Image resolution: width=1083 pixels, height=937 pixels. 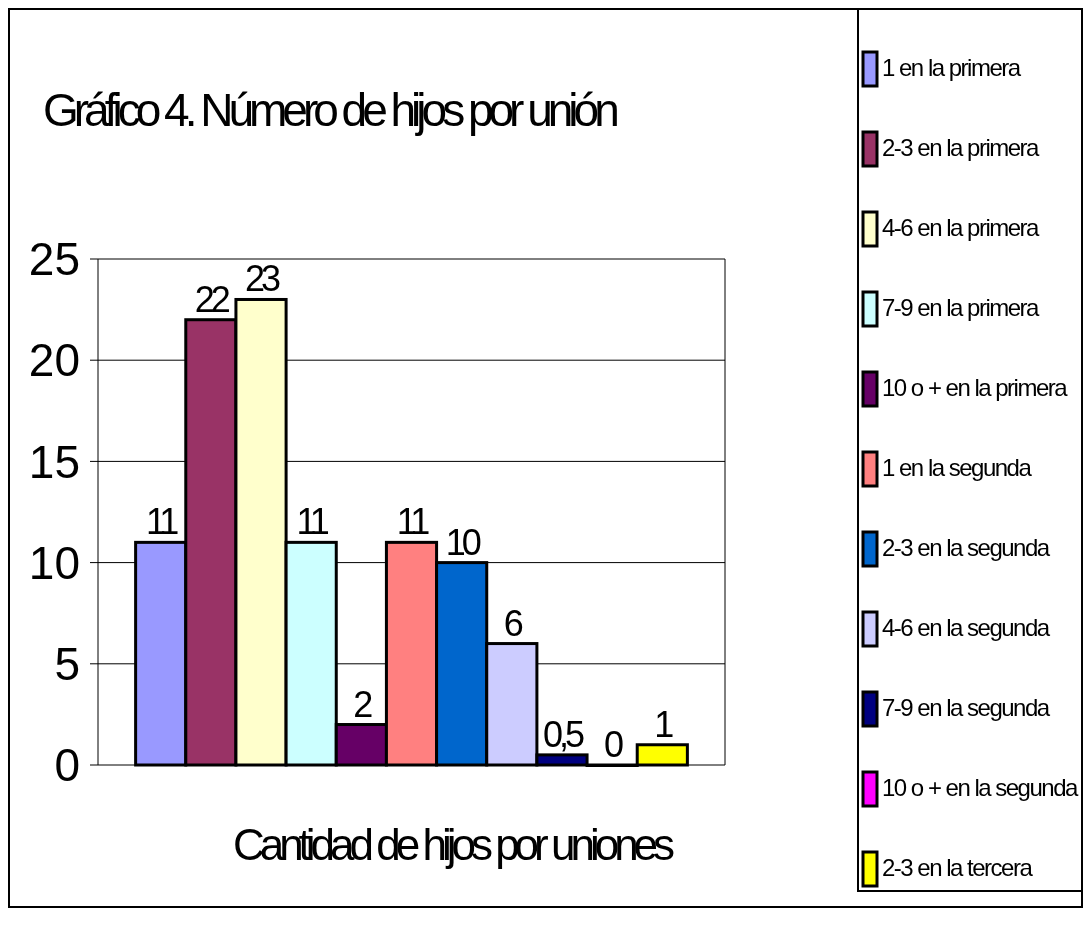 I want to click on data-label: 0,5, so click(x=563, y=734).